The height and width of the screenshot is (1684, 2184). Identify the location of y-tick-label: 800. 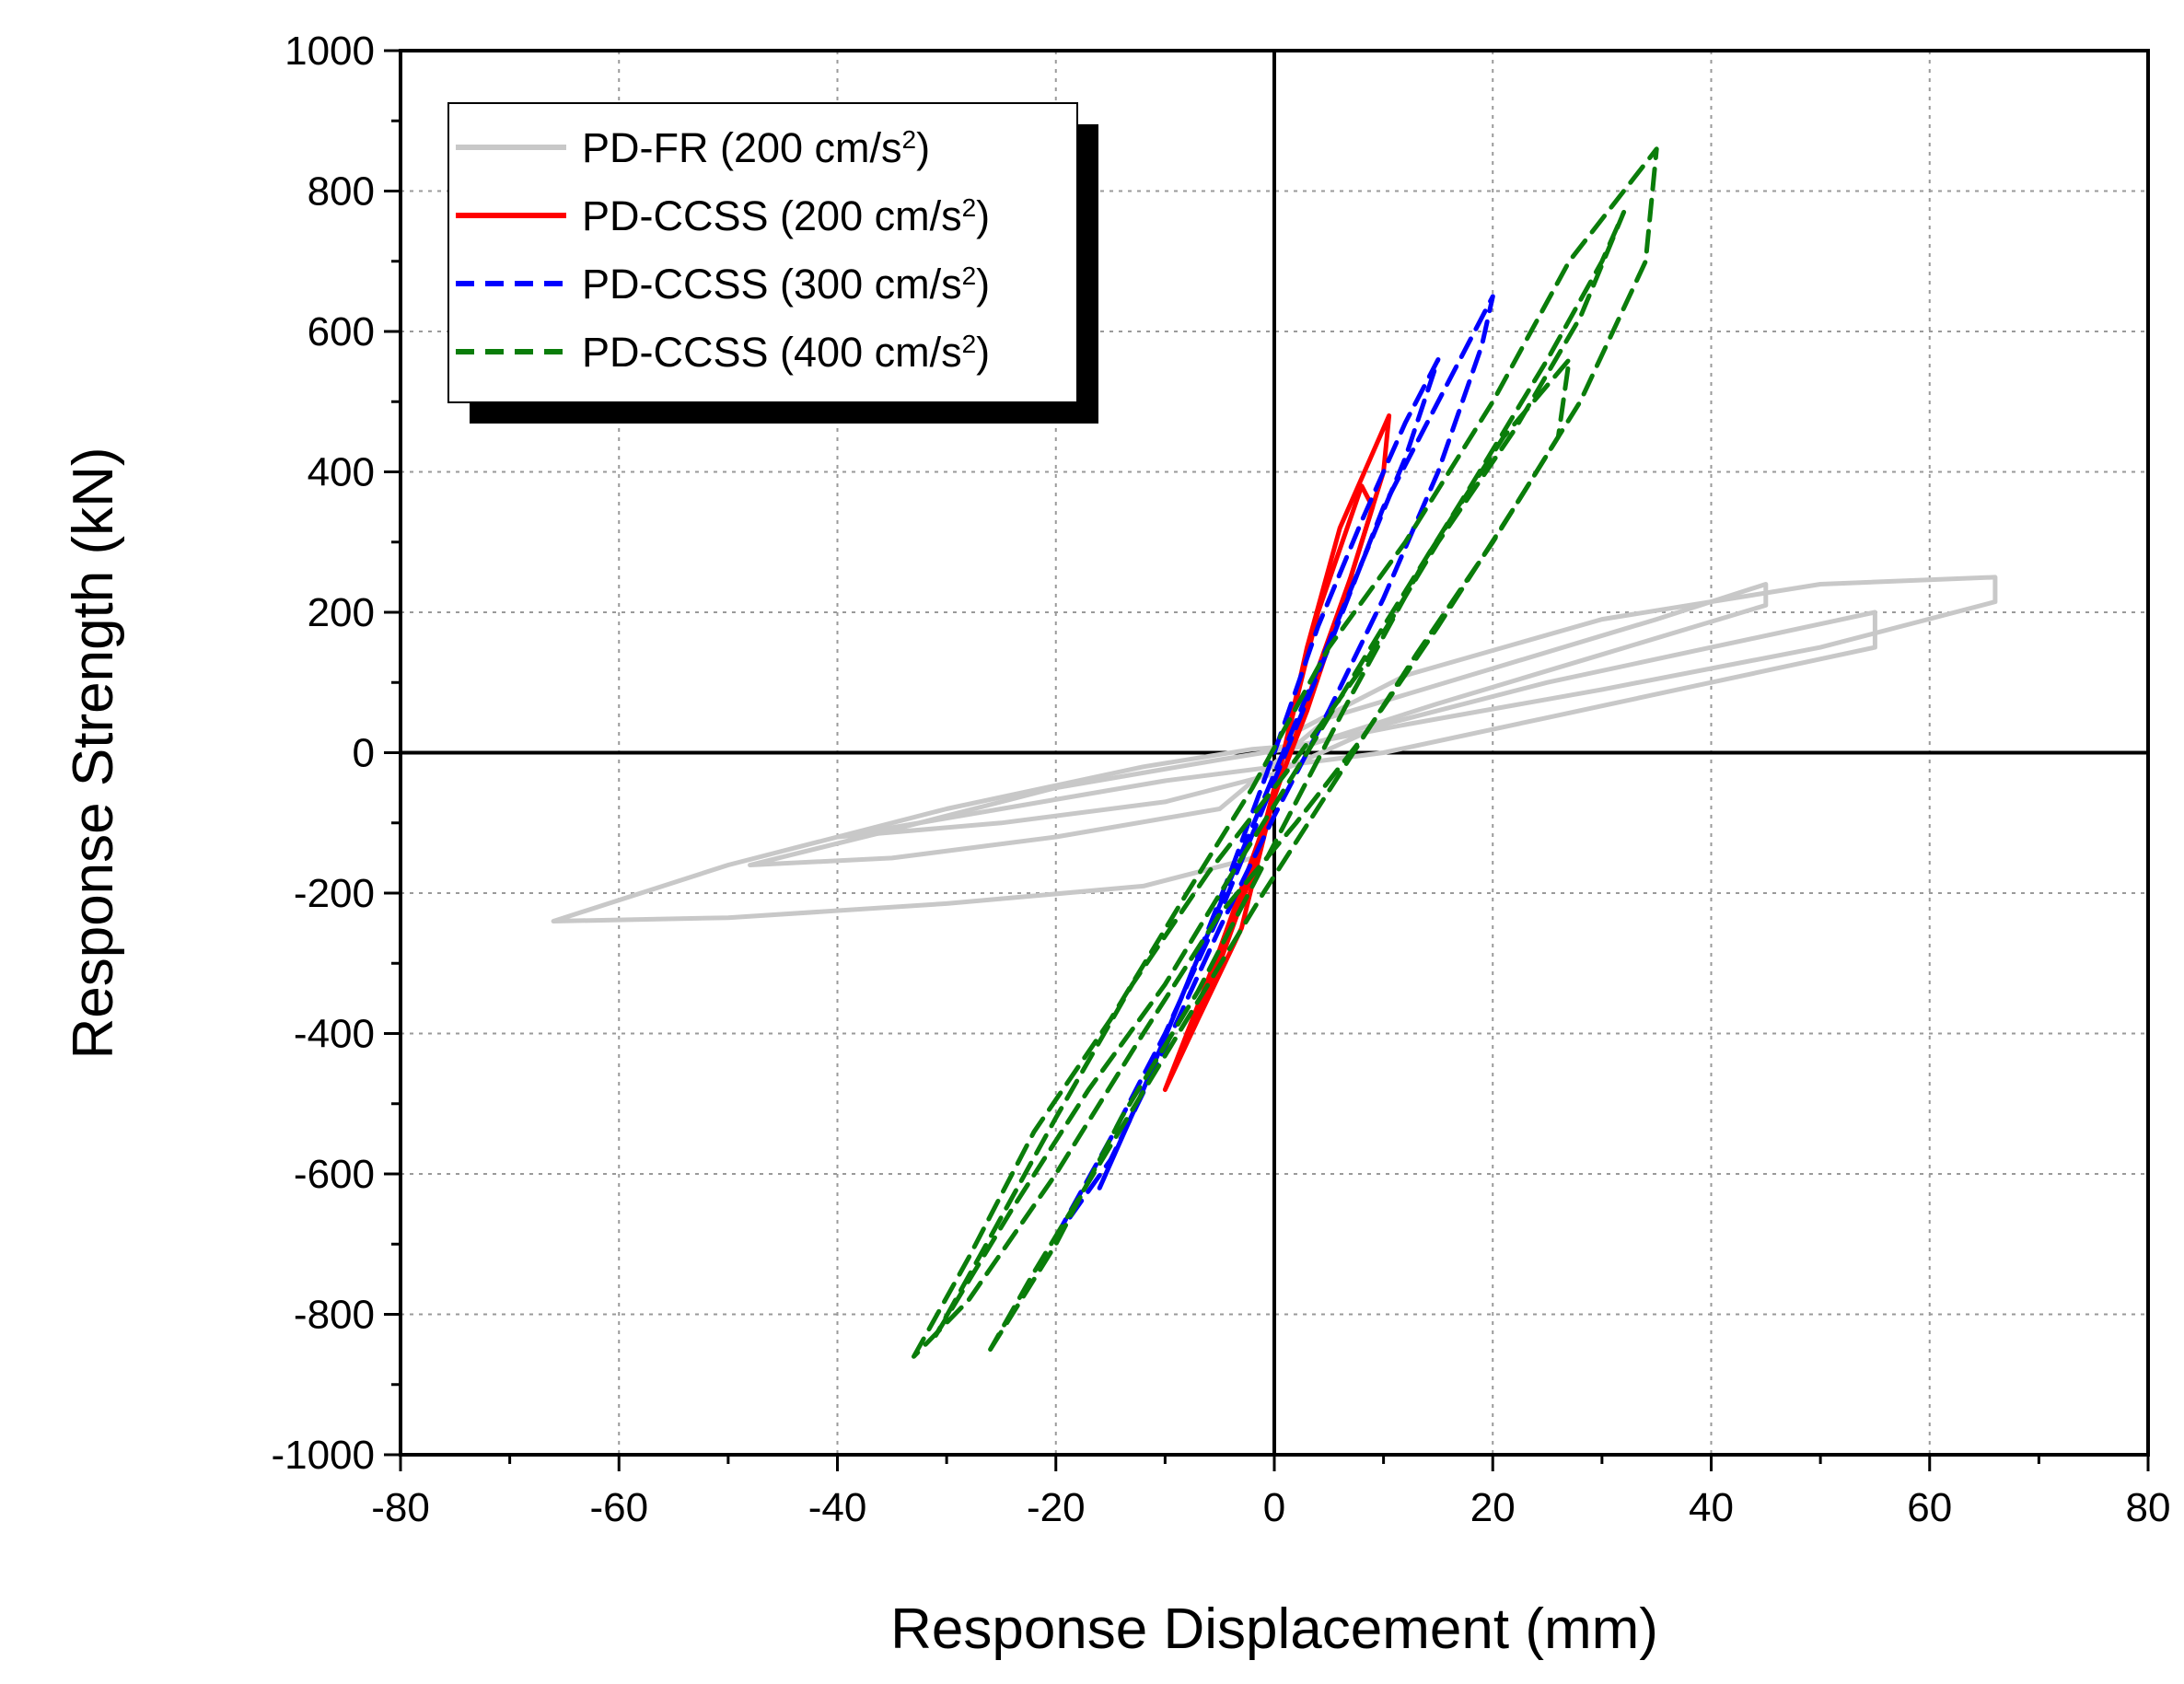
(341, 192).